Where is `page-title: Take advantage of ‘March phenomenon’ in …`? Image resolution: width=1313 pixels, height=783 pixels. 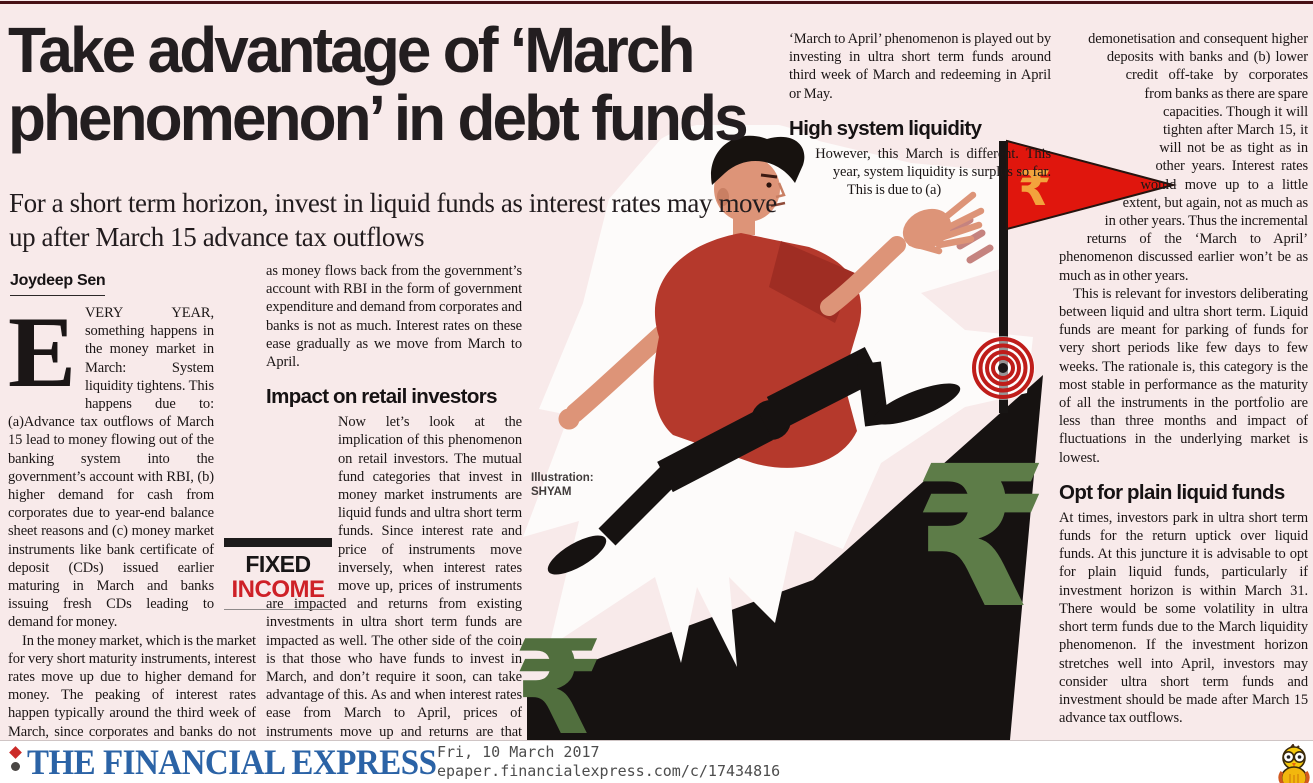
page-title: Take advantage of ‘March phenomenon’ in … is located at coordinates (378, 84).